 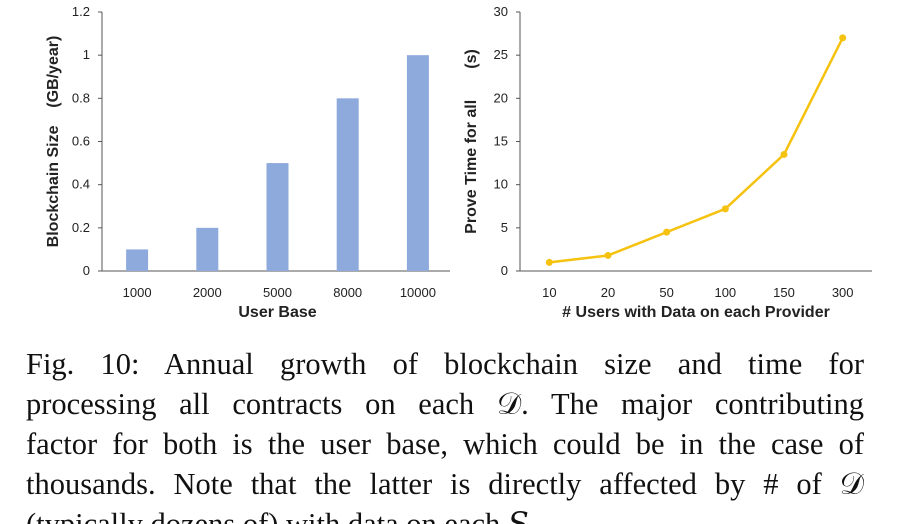 What do you see at coordinates (501, 184) in the screenshot?
I see `y-tick-label: 10` at bounding box center [501, 184].